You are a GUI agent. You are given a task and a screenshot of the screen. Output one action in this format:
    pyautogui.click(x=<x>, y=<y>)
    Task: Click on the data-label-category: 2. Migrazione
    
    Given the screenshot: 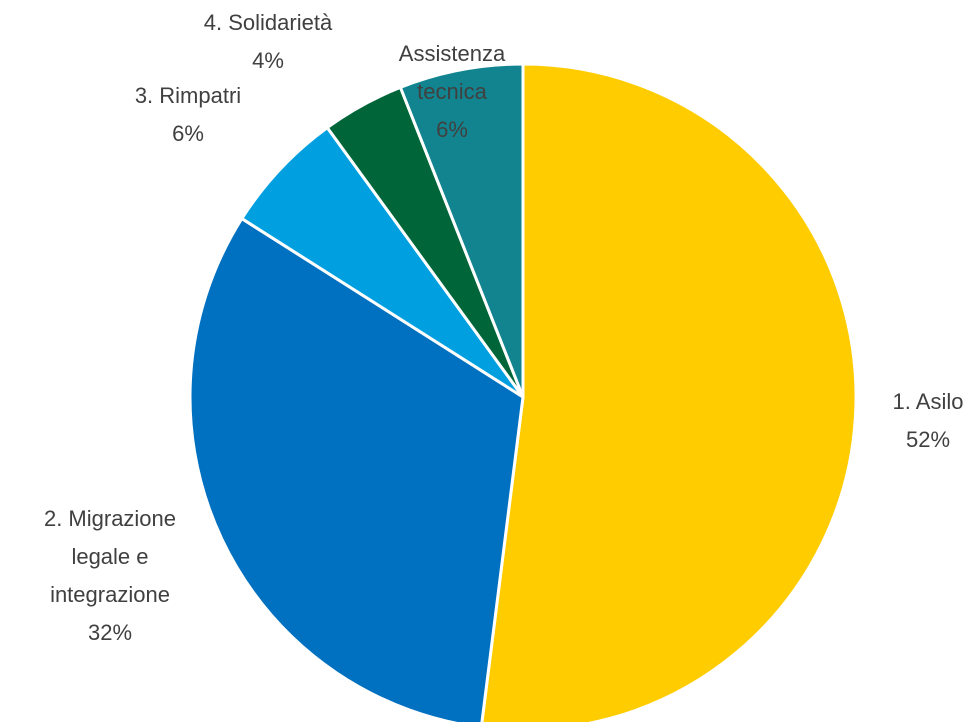 What is the action you would take?
    pyautogui.click(x=110, y=518)
    